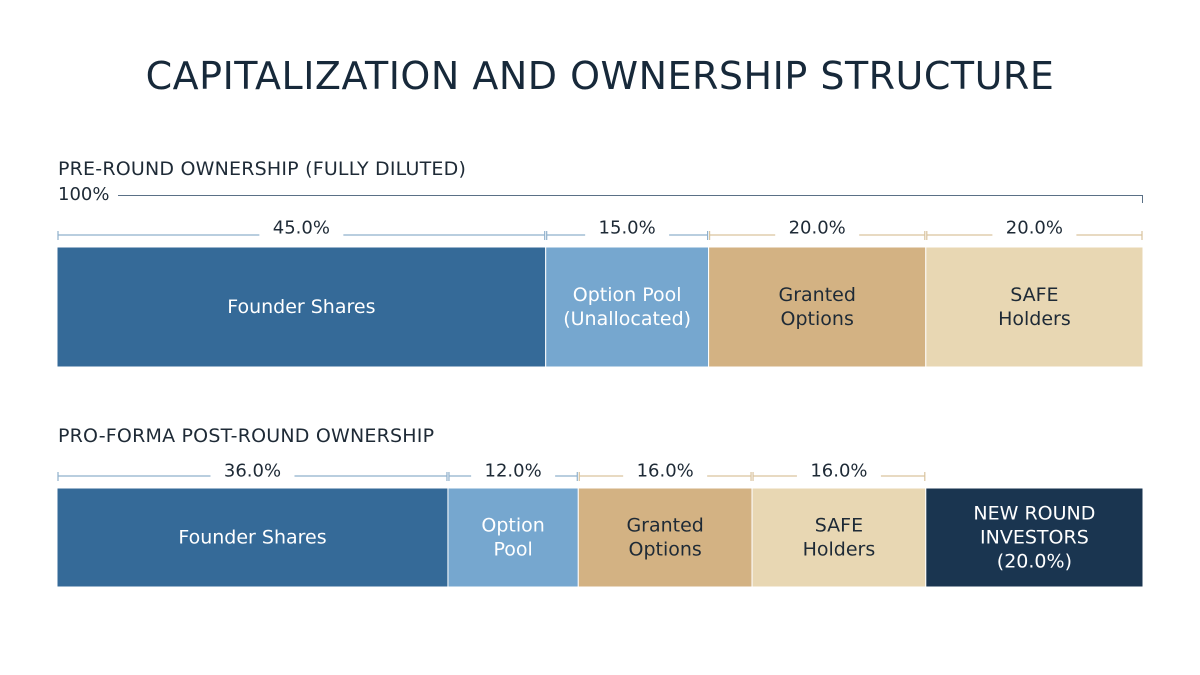 The width and height of the screenshot is (1200, 675). I want to click on pre-round-segment-label: (Unallocated), so click(627, 319).